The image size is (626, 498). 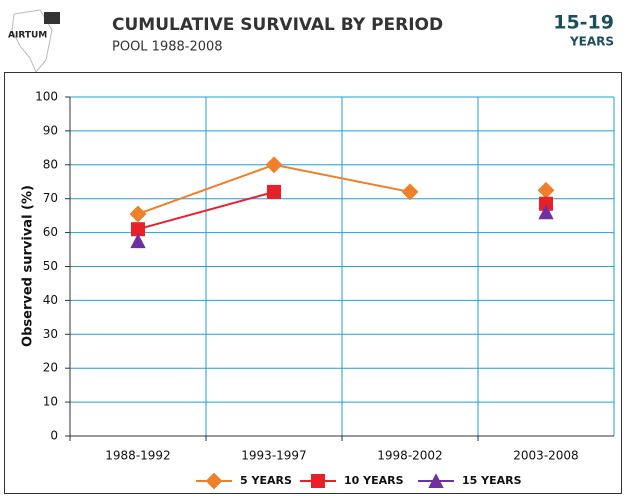 I want to click on legend-label: 15 YEARS, so click(x=492, y=480).